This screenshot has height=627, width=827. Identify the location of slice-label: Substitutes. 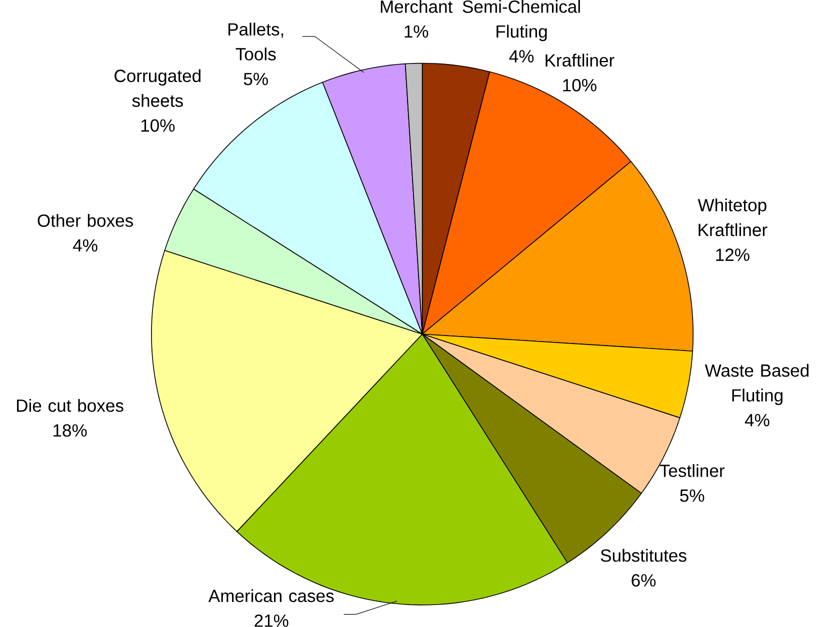
(643, 555).